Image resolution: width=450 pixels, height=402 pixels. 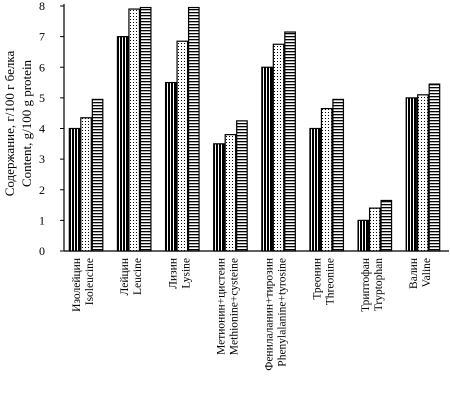 What do you see at coordinates (9, 124) in the screenshot?
I see `y-axis-title-line-1: Содержание, г/100 г белка` at bounding box center [9, 124].